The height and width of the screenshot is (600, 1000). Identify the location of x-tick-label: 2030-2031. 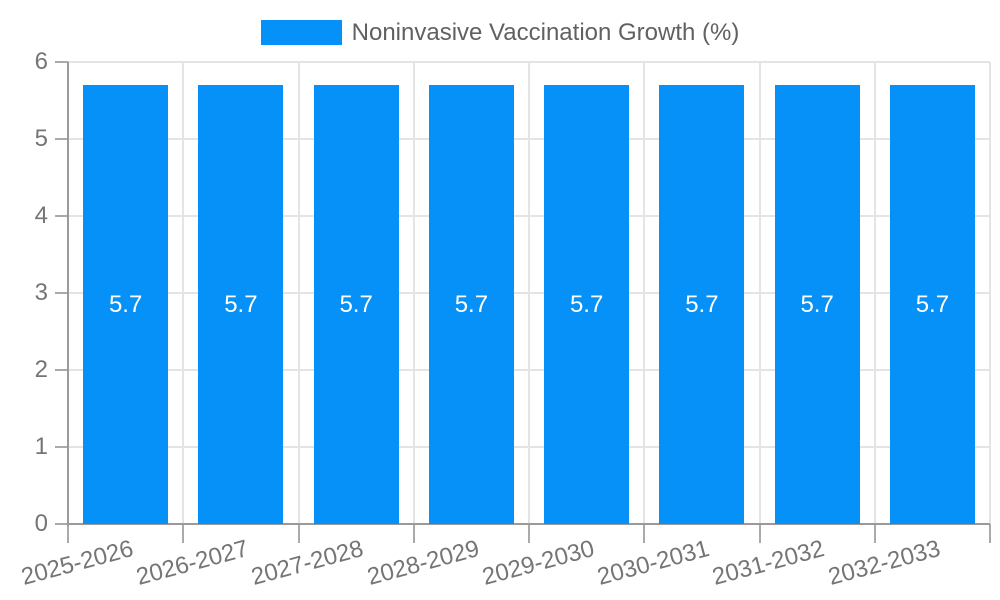
(653, 563).